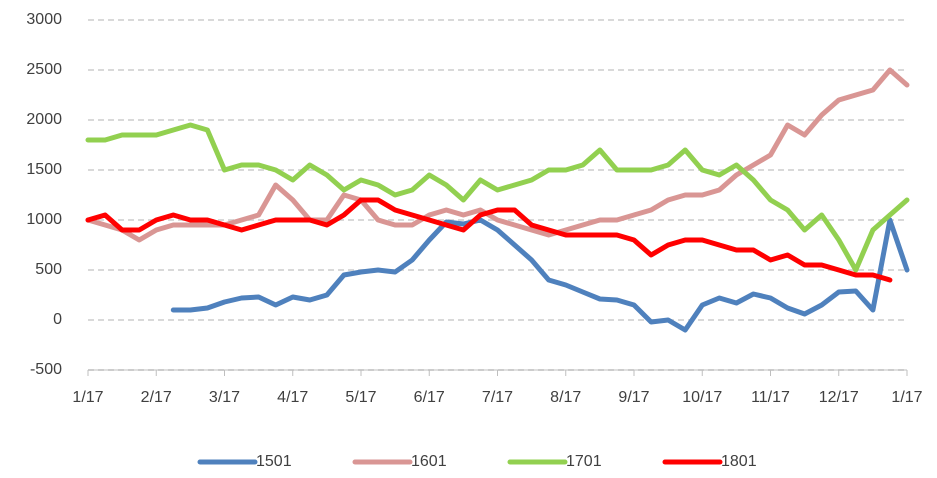  What do you see at coordinates (156, 397) in the screenshot?
I see `x-tick-label: 2/17` at bounding box center [156, 397].